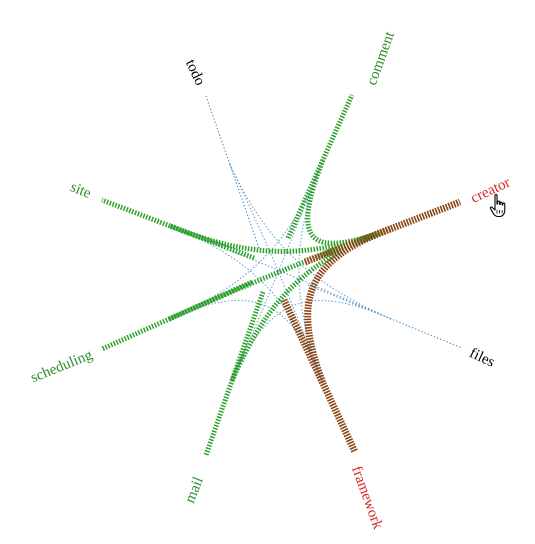 The height and width of the screenshot is (544, 535). I want to click on axis-label-mail: mail, so click(194, 490).